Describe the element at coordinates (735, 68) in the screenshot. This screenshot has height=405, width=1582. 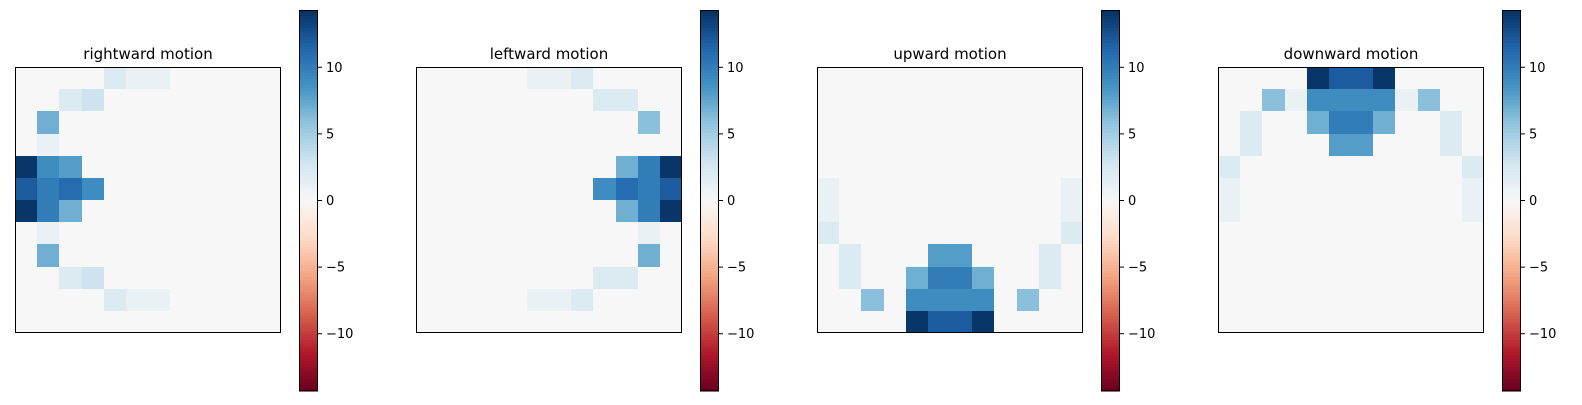
I see `colorbar-tick-label: 10` at that location.